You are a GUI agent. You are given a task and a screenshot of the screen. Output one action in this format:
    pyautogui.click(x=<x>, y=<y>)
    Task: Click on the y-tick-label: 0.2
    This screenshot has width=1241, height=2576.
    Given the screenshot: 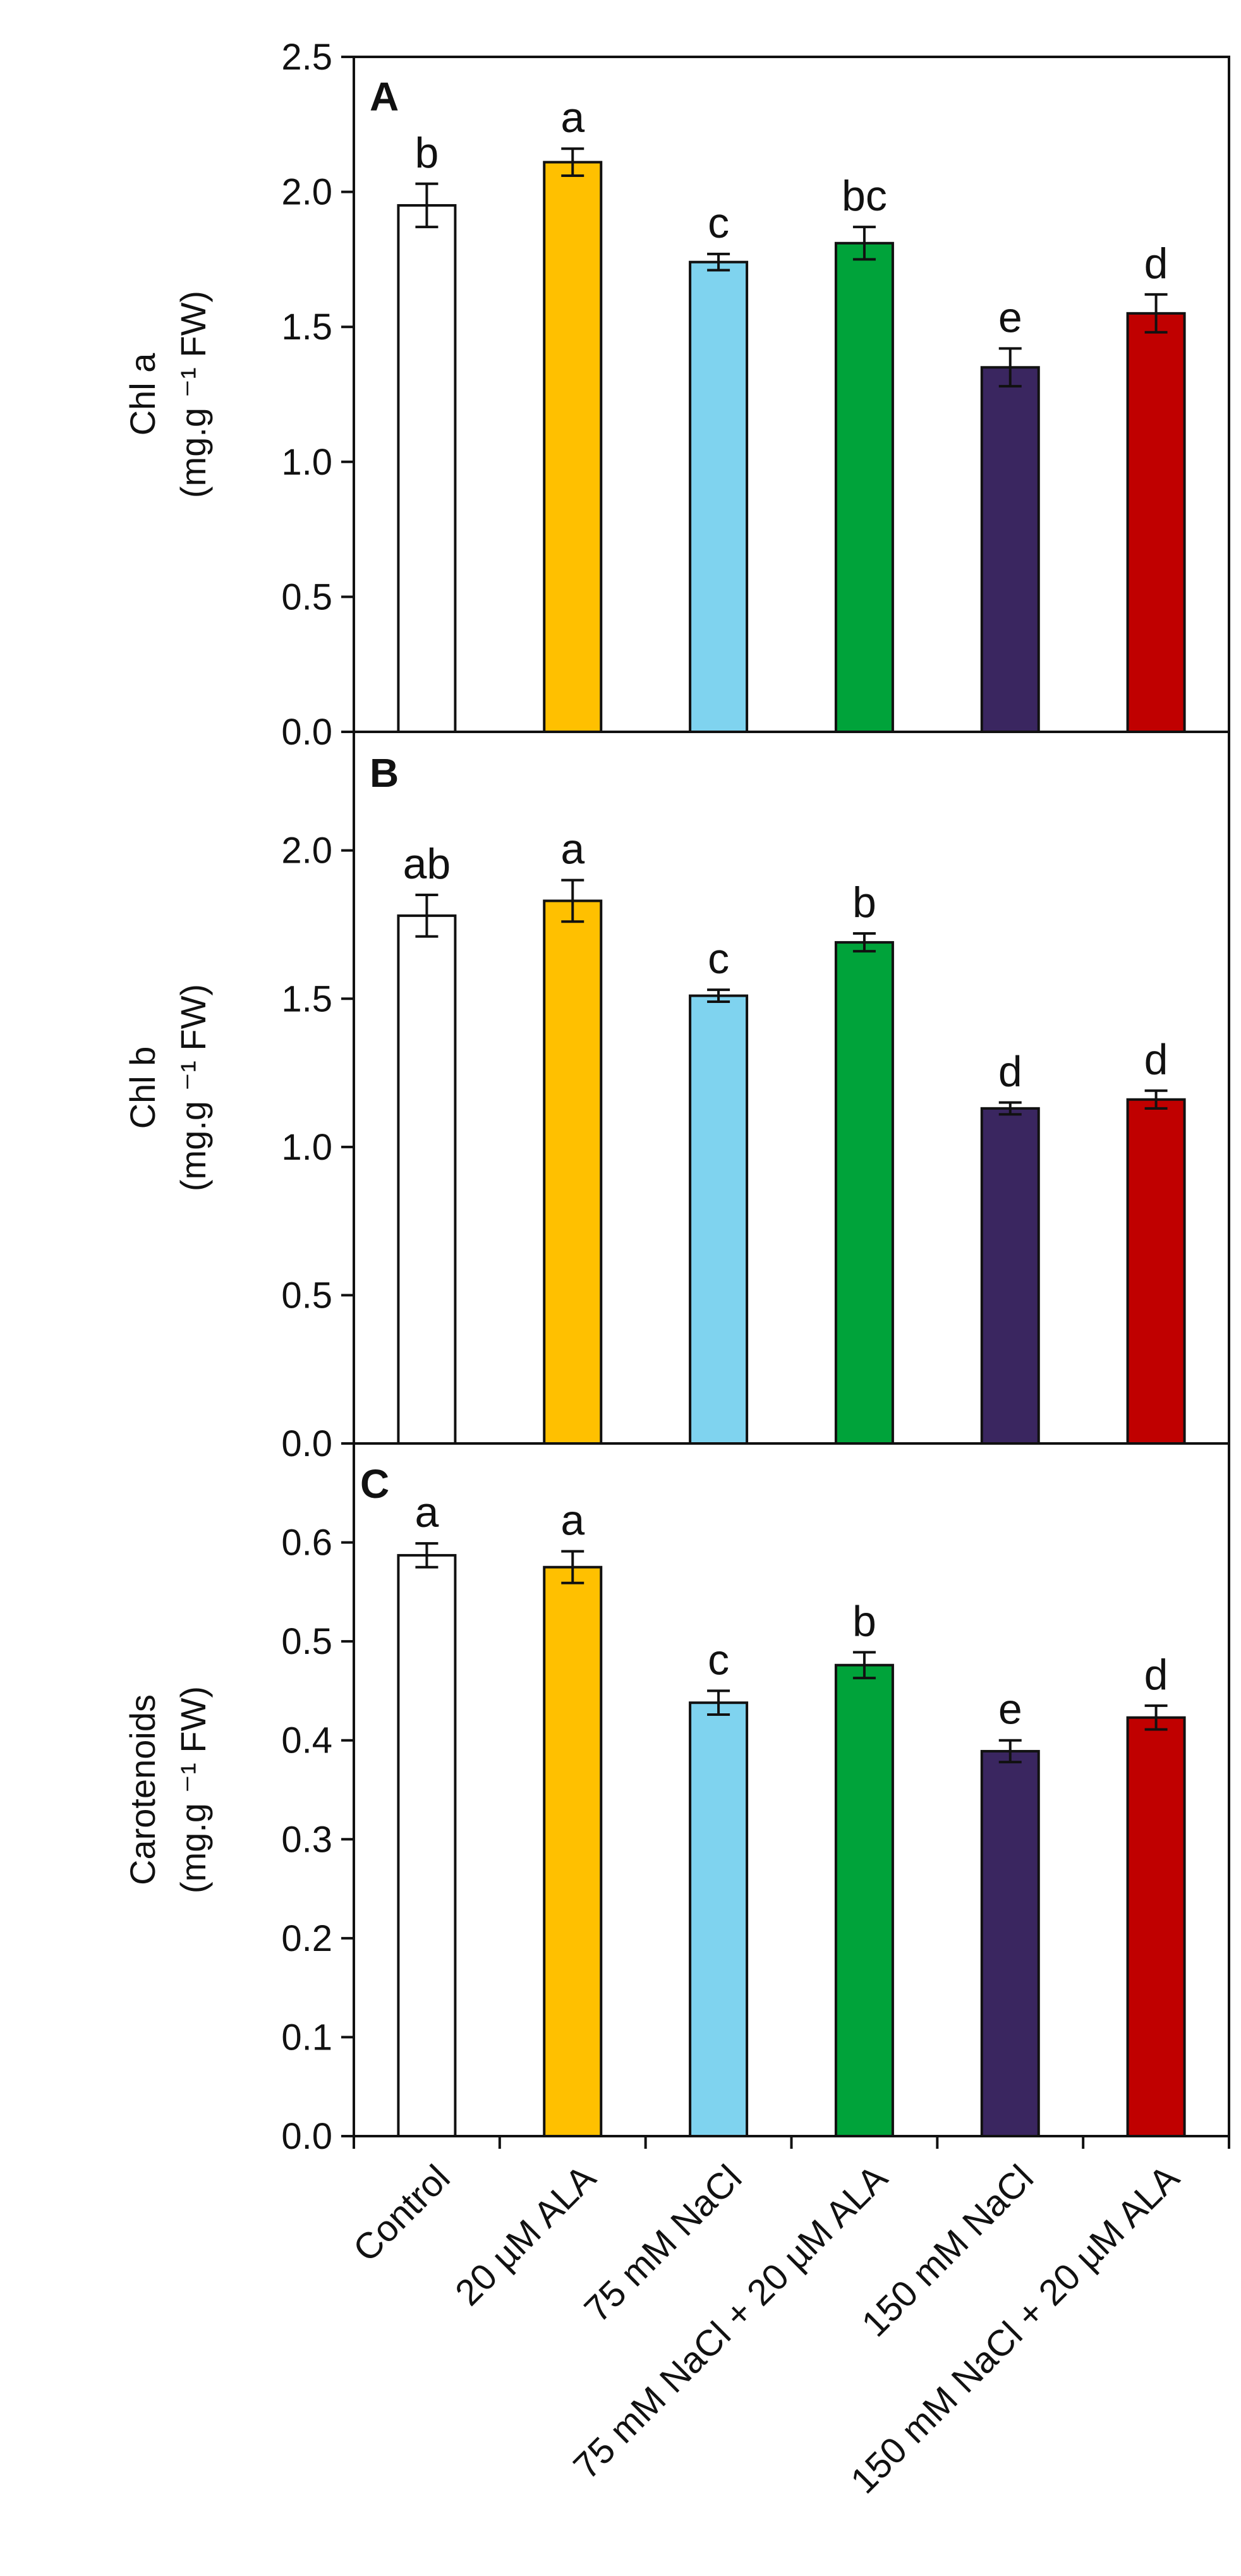 What is the action you would take?
    pyautogui.click(x=307, y=1938)
    